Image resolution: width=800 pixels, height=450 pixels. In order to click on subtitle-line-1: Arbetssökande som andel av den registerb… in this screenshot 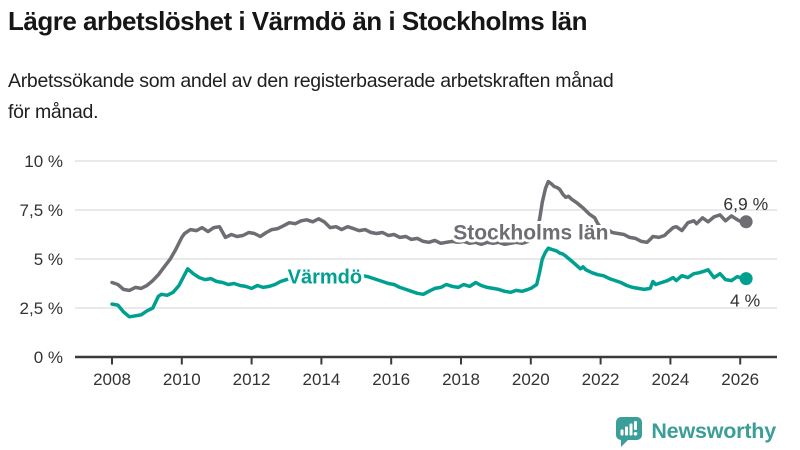, I will do `click(311, 81)`.